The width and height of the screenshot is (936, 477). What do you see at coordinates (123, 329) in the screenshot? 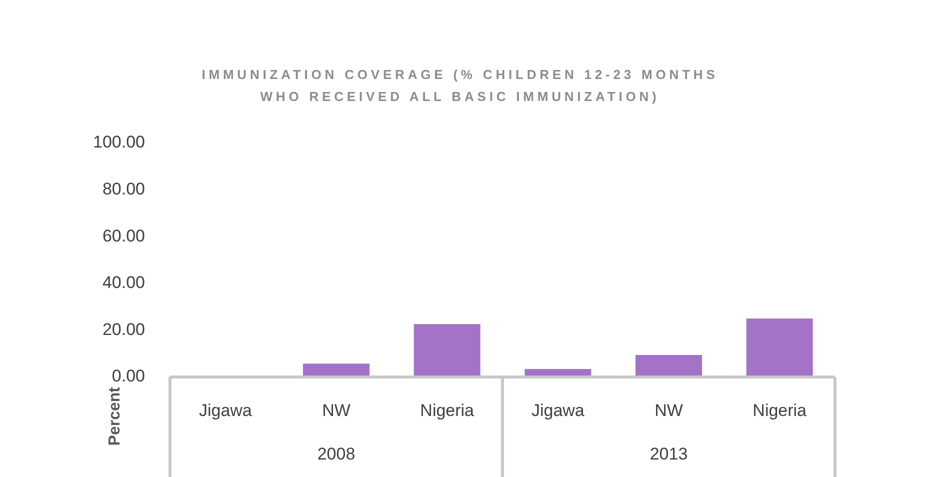
I see `y-tick-label: 20.00` at bounding box center [123, 329].